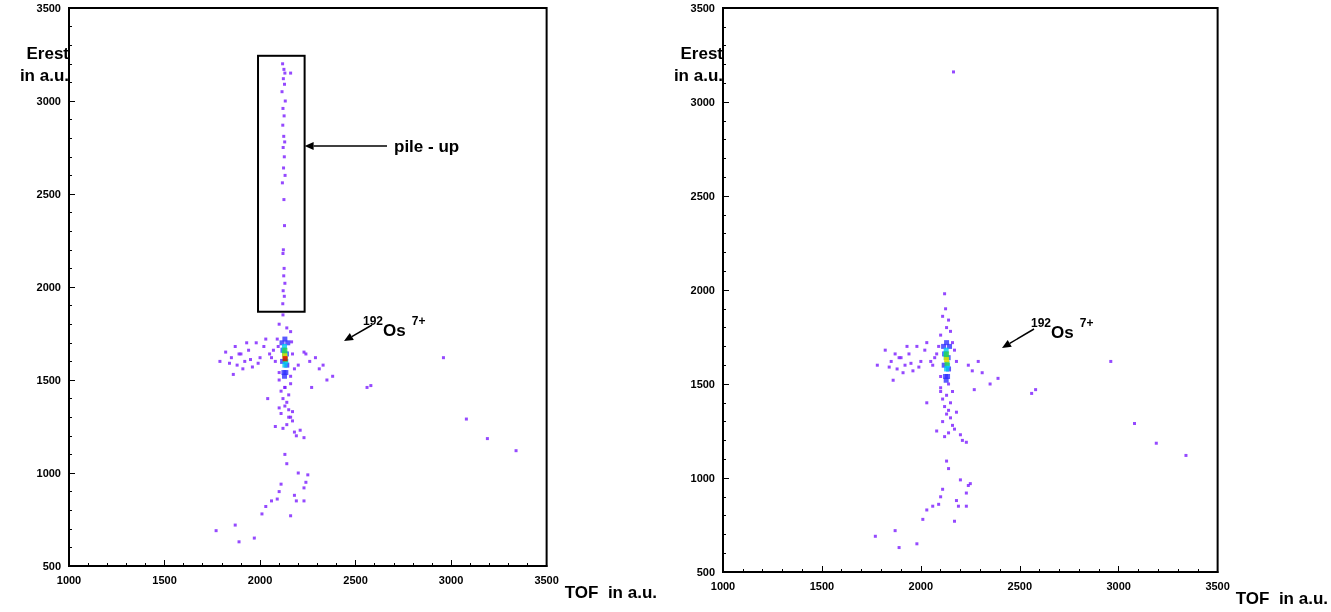 The height and width of the screenshot is (612, 1331). Describe the element at coordinates (427, 146) in the screenshot. I see `annotation: pile - up` at that location.